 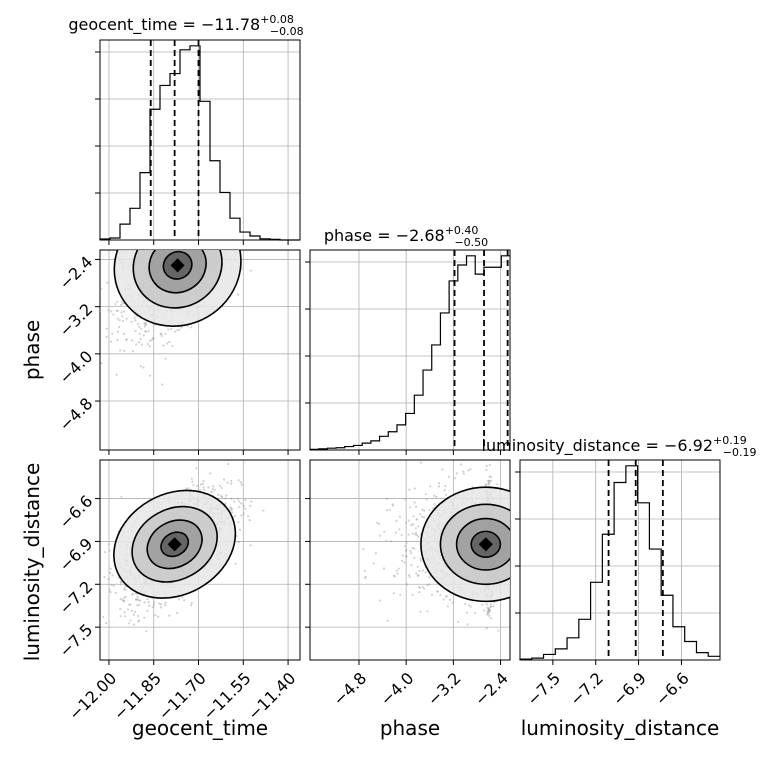 What do you see at coordinates (620, 728) in the screenshot?
I see `luminosity-distance-x-label: luminosity_distance` at bounding box center [620, 728].